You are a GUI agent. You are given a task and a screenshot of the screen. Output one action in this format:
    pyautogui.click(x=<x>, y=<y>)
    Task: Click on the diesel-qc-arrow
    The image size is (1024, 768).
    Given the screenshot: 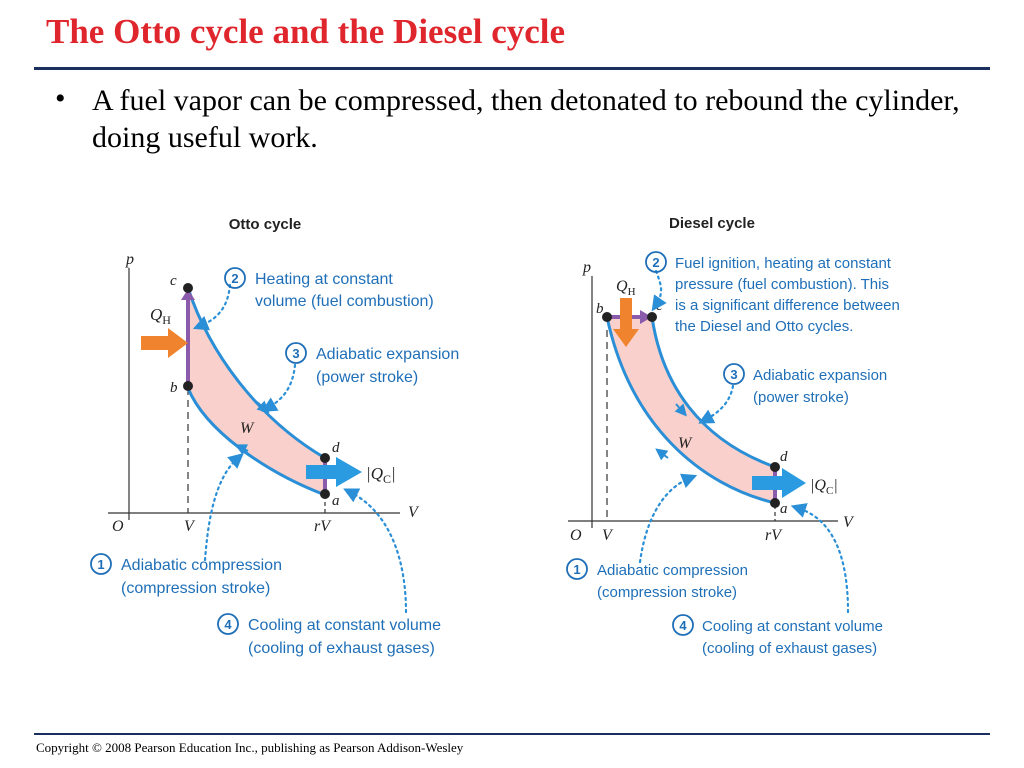 What is the action you would take?
    pyautogui.click(x=779, y=483)
    